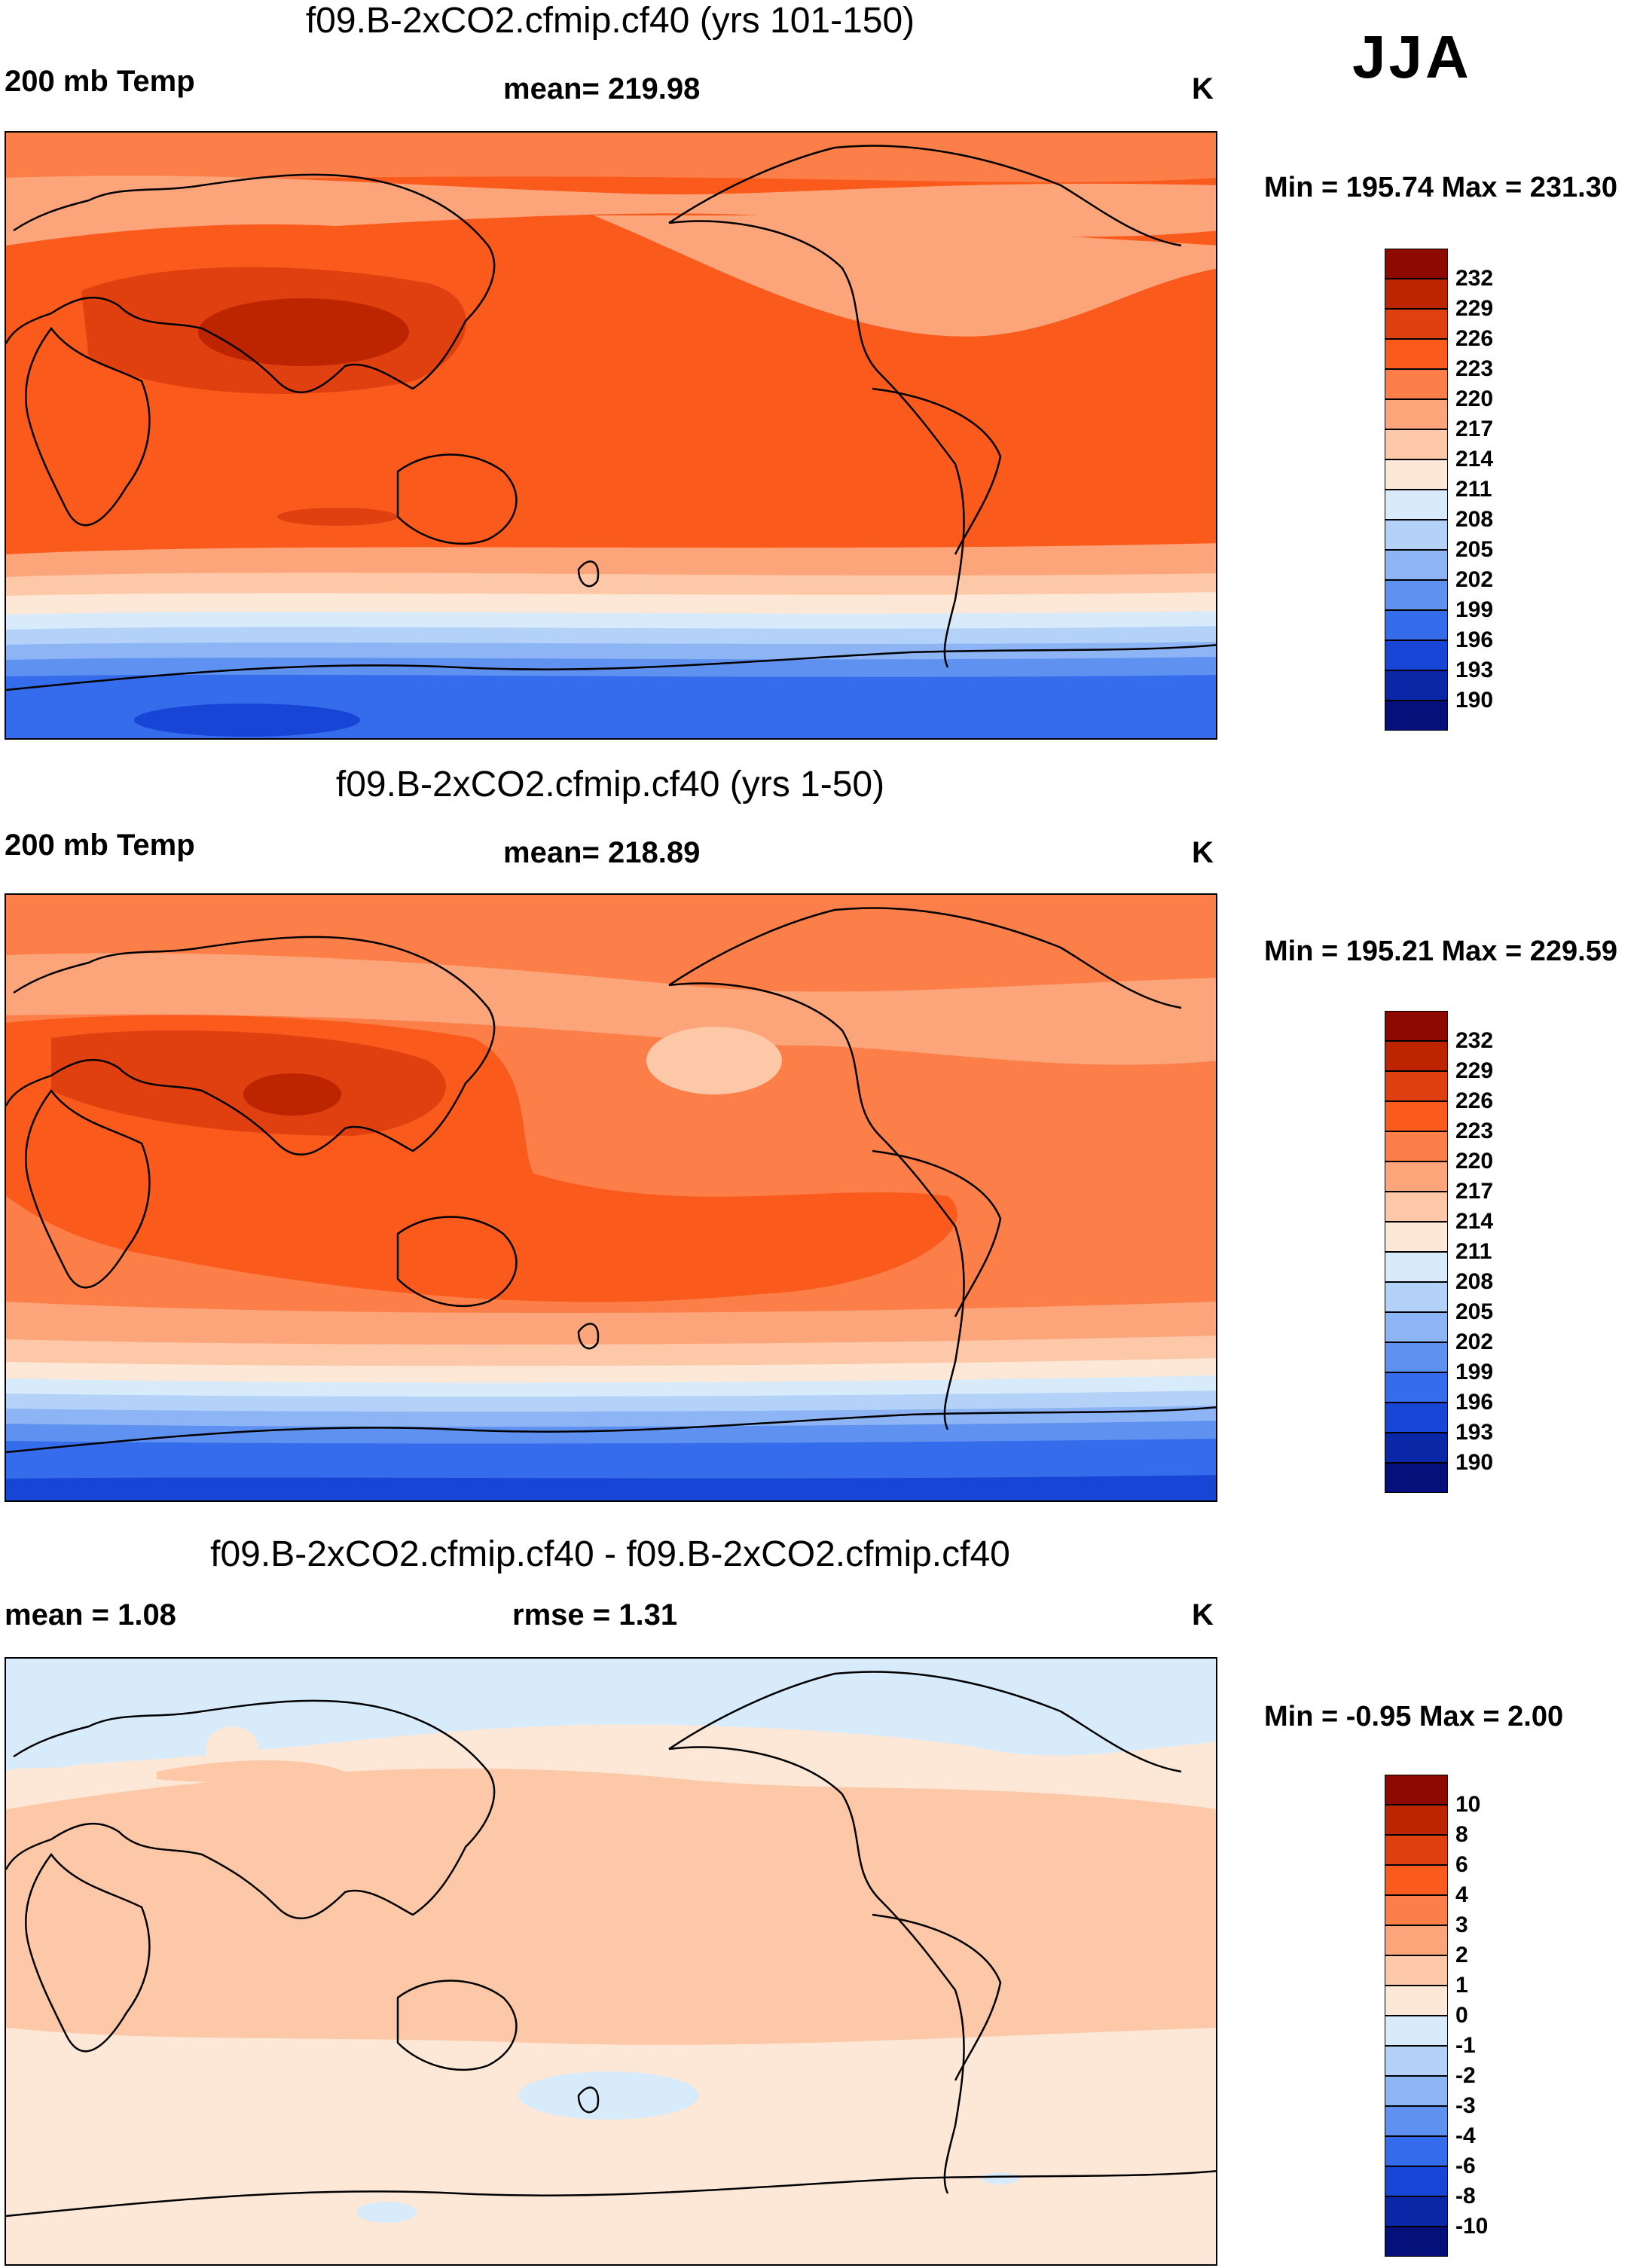 This screenshot has width=1634, height=2268. Describe the element at coordinates (1474, 429) in the screenshot. I see `panel-1-colorbar-tick-label: 217` at that location.